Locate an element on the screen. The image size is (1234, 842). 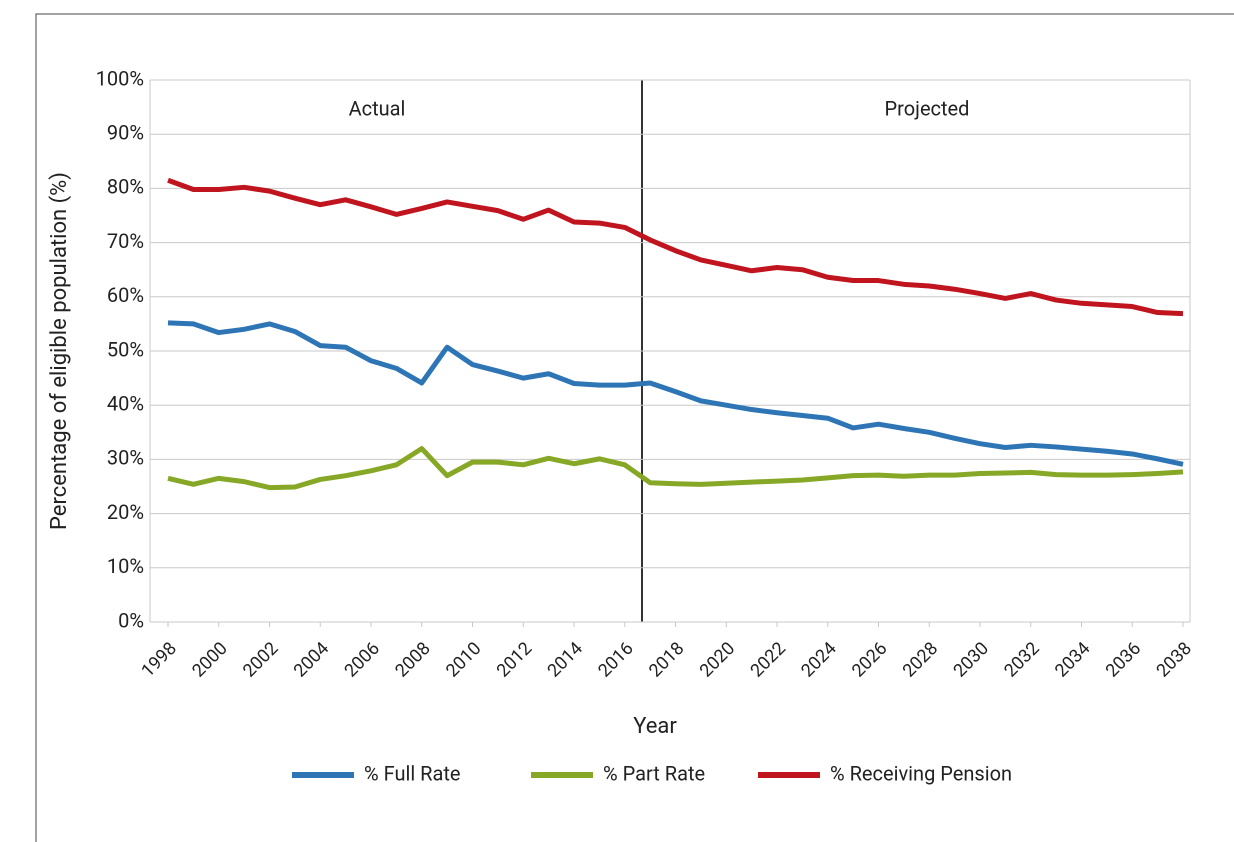
x-tick-label: 2030 is located at coordinates (970, 659).